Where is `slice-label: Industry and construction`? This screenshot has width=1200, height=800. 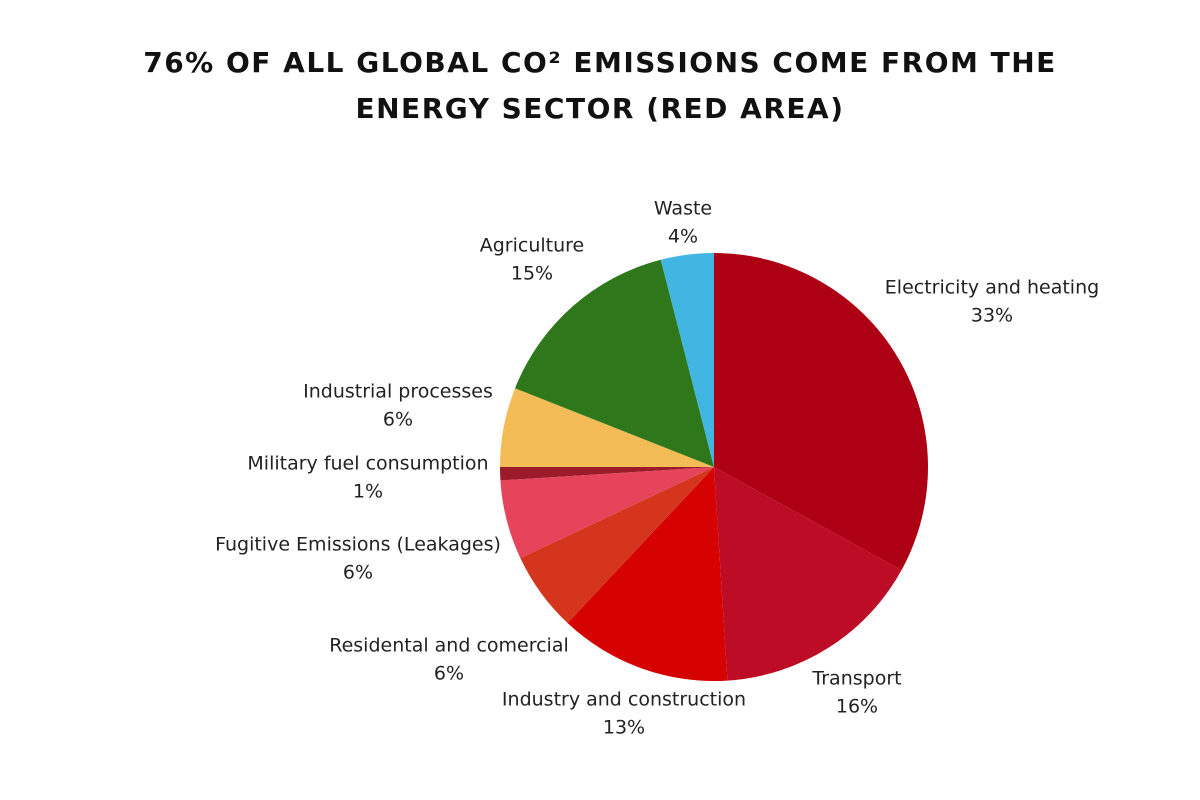 slice-label: Industry and construction is located at coordinates (624, 700).